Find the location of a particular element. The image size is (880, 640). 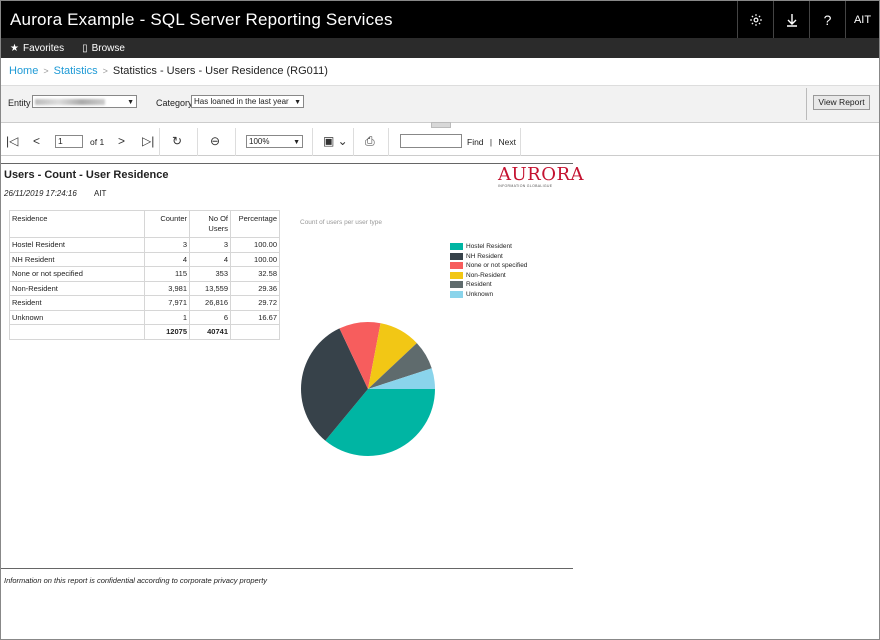

table-row: Resident 7,971 26,816 29.72 is located at coordinates (144, 303).